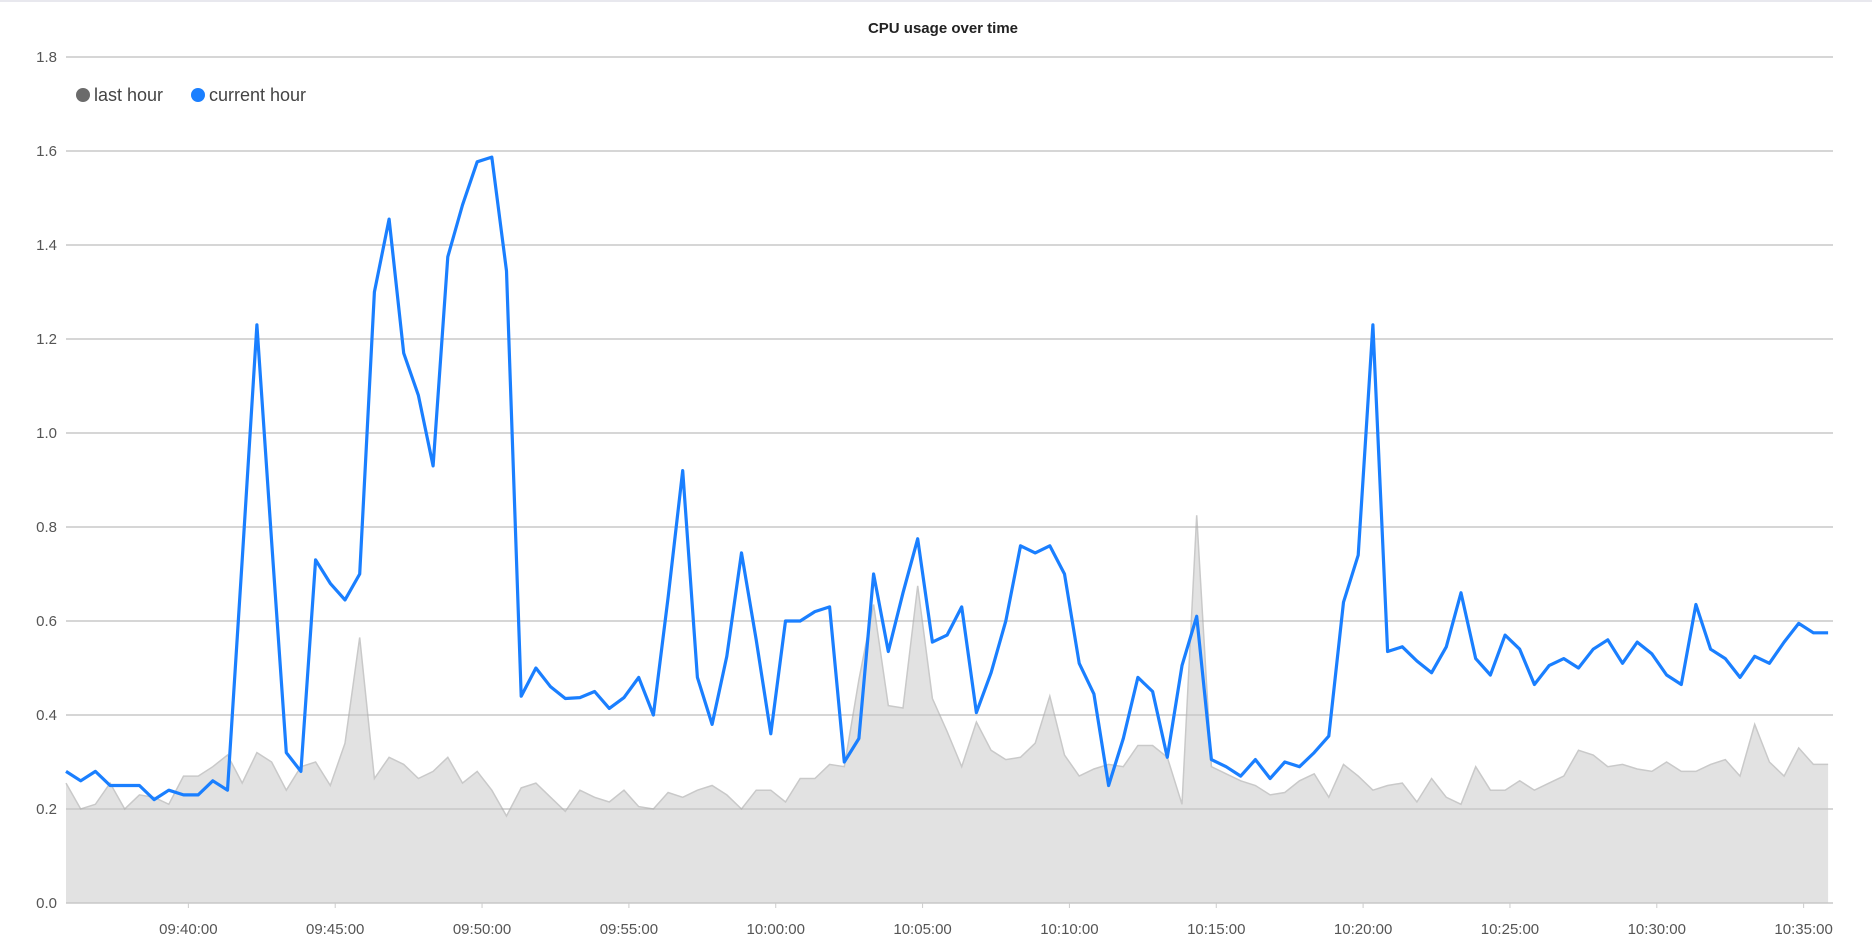 Image resolution: width=1872 pixels, height=938 pixels. Describe the element at coordinates (1657, 929) in the screenshot. I see `x-tick-label: 10:30:00` at that location.